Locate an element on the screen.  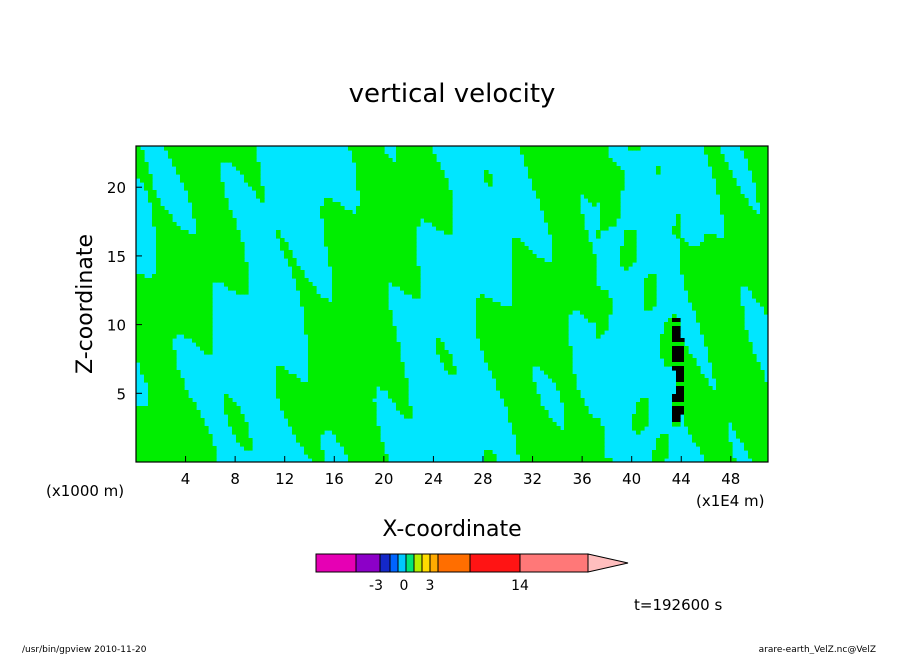
field-cell-1992 is located at coordinates (234, 256).